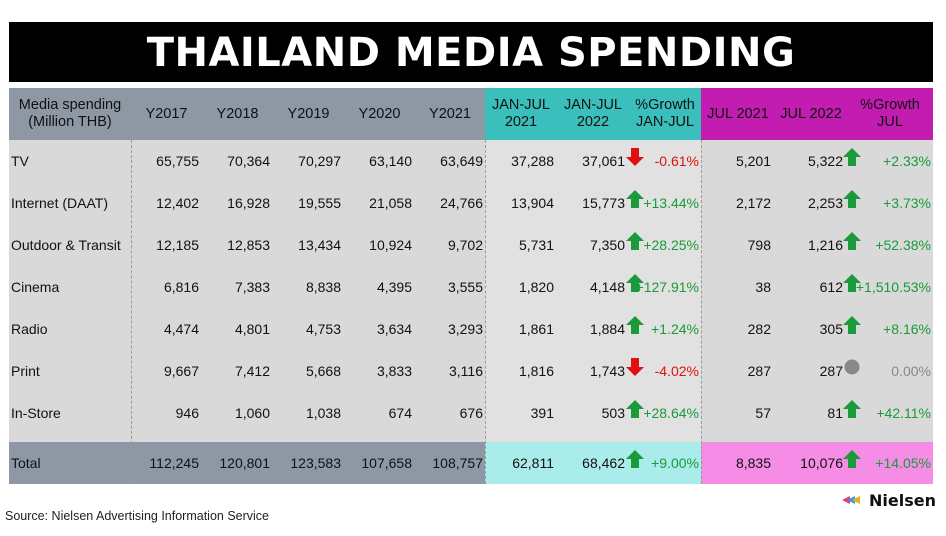  What do you see at coordinates (315, 463) in the screenshot?
I see `cell-y2019: 123,583` at bounding box center [315, 463].